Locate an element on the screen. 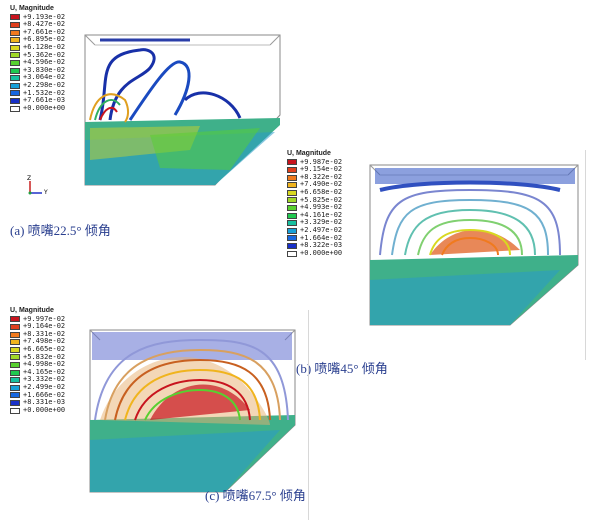 The image size is (589, 520). legend-value: +3.329e-02 is located at coordinates (321, 222).